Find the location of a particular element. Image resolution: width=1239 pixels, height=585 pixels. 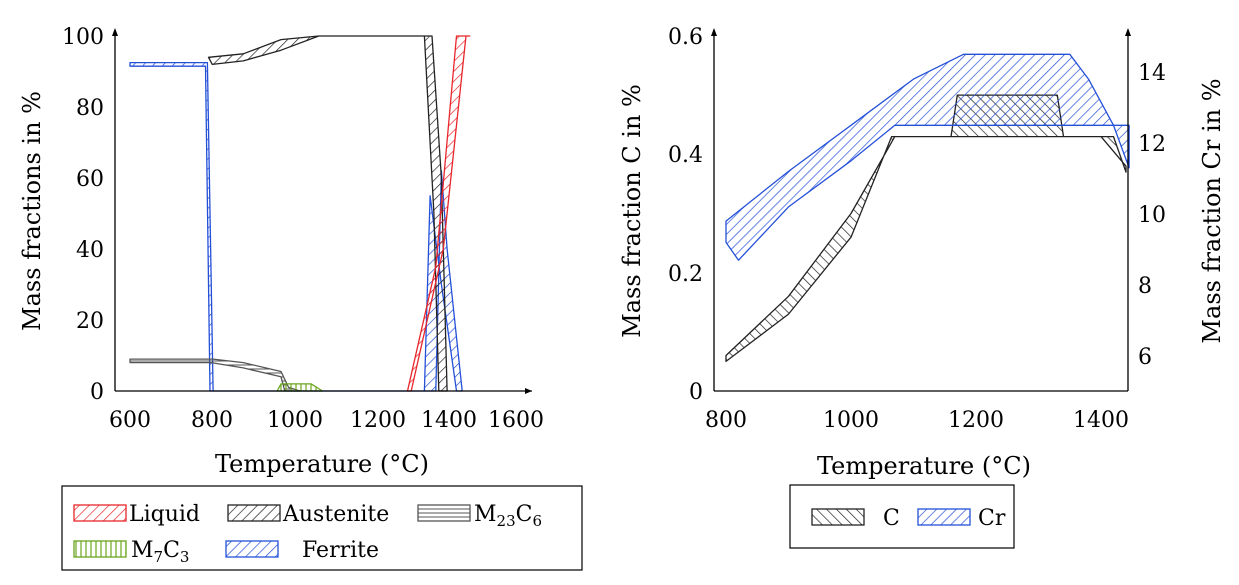

x-tick-group: 800 1000 1200 1400 is located at coordinates (917, 420).